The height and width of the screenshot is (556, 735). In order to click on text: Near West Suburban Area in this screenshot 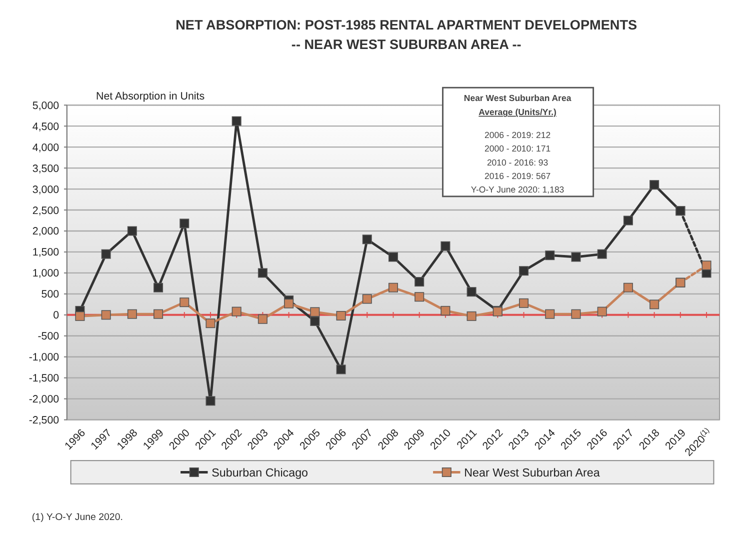, I will do `click(518, 98)`.